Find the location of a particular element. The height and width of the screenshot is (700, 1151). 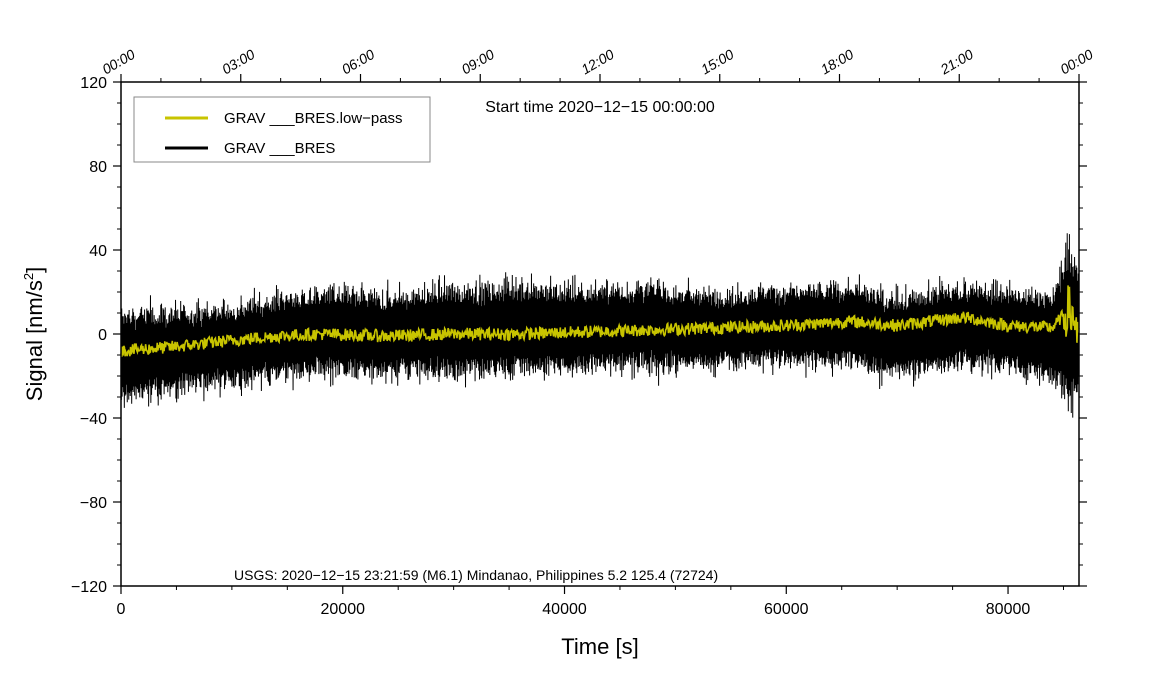

x-axis-label: Time [s] is located at coordinates (599, 646).